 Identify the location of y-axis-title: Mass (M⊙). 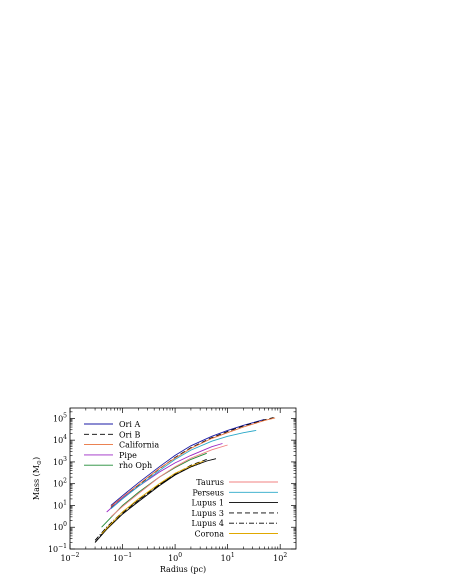
(37, 478).